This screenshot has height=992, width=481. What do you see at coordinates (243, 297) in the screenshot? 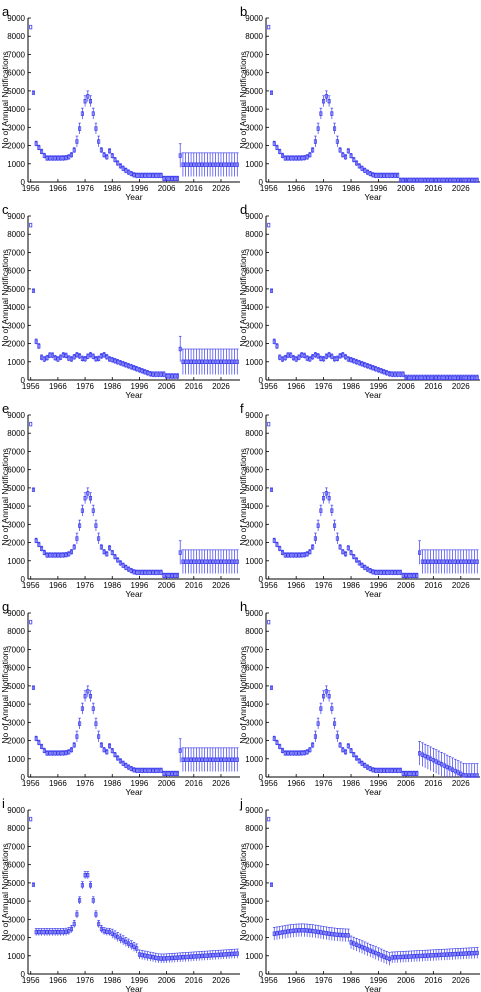
I see `y-axis-label: No of Annual Notifications` at bounding box center [243, 297].